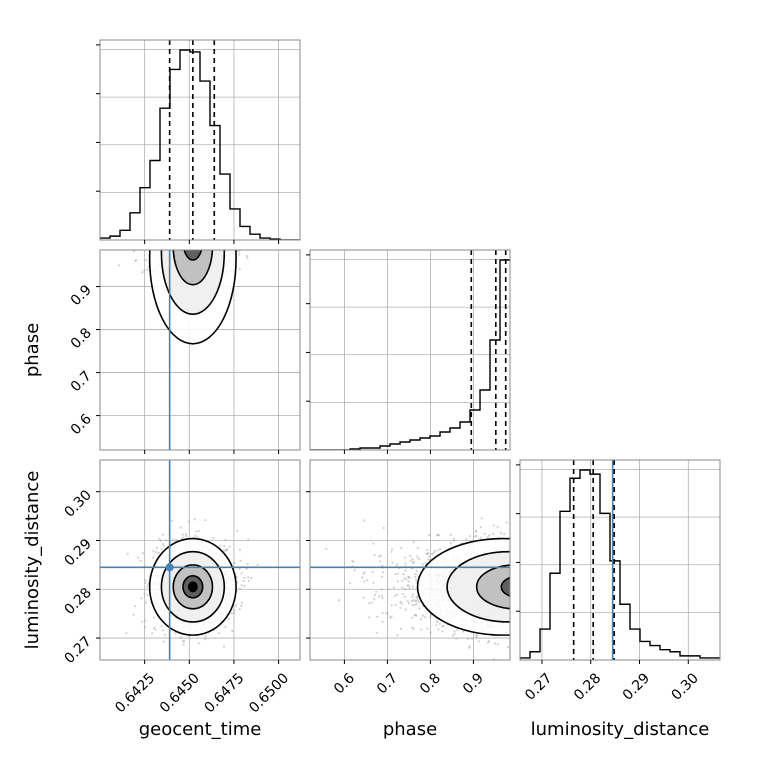 Image resolution: width=760 pixels, height=760 pixels. I want to click on tick-label-x-phase-1: 0.7, so click(387, 683).